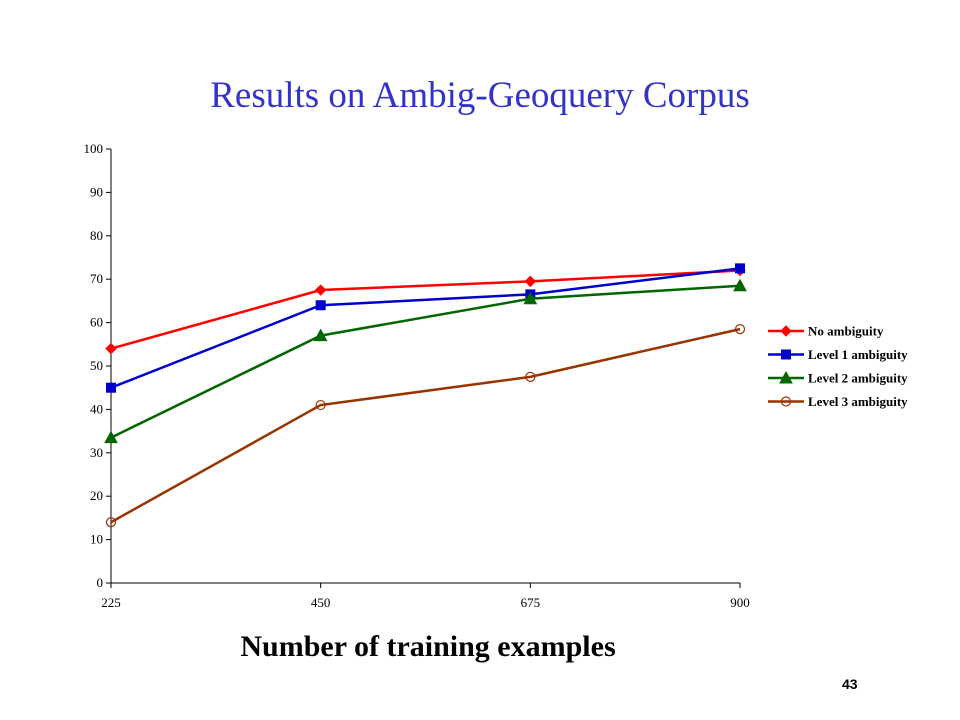 The height and width of the screenshot is (720, 960). I want to click on legend-label: Level 2 ambiguity, so click(858, 378).